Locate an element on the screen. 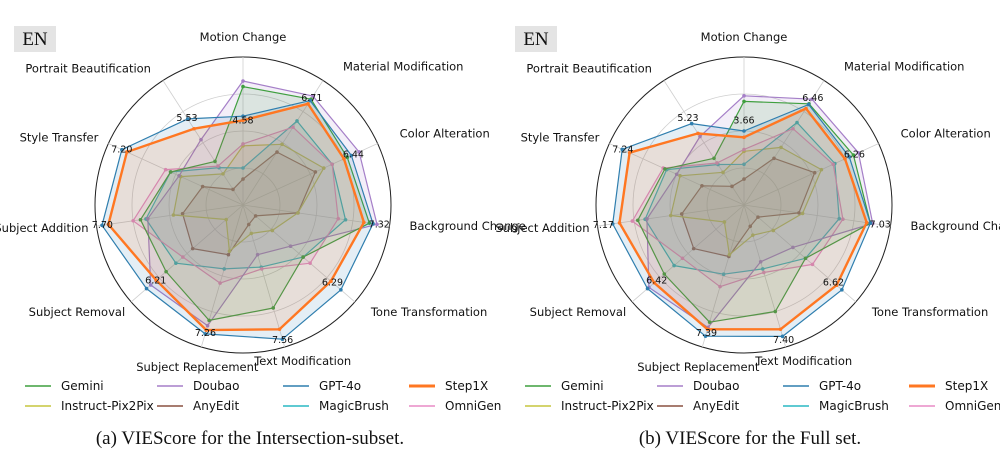  data-point-anyedit-tone-transformation is located at coordinates (255, 216).